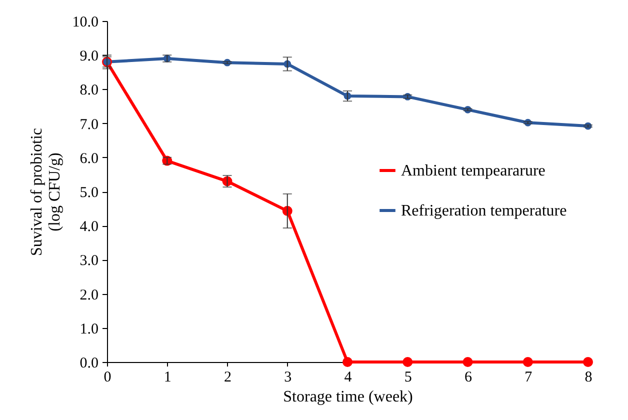 The height and width of the screenshot is (420, 628). I want to click on y-tick-label: 2.0, so click(89, 295).